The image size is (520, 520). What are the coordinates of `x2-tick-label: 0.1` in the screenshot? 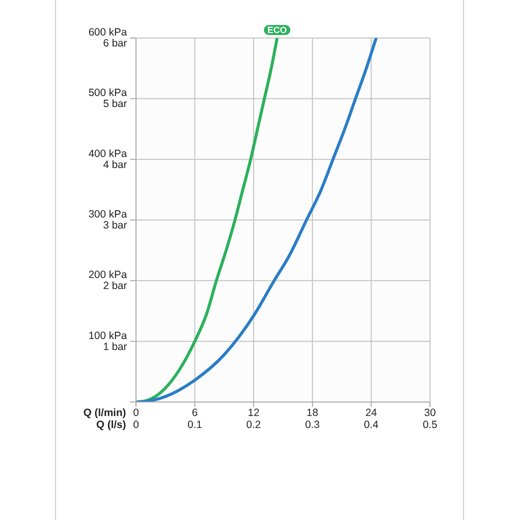 It's located at (194, 425).